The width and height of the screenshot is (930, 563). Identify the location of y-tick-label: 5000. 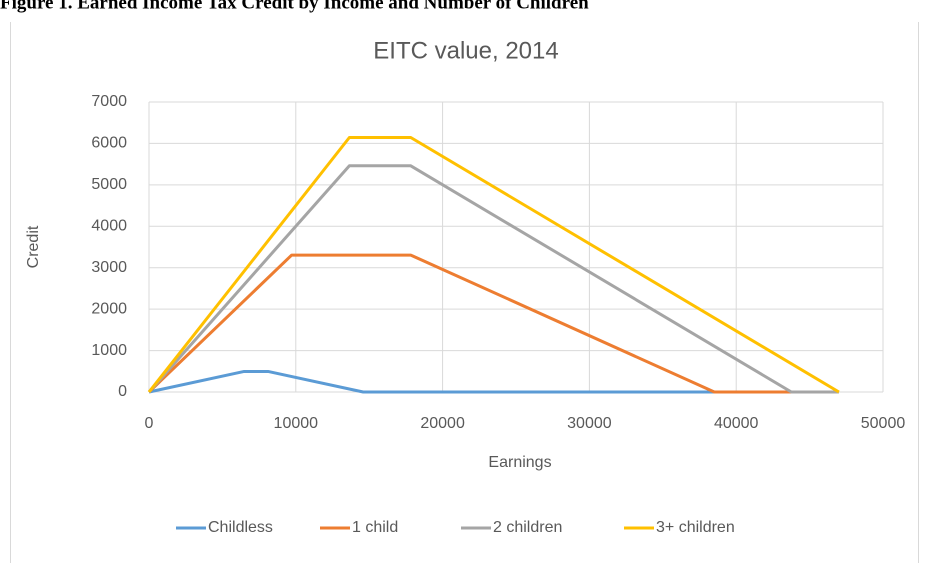
(109, 184).